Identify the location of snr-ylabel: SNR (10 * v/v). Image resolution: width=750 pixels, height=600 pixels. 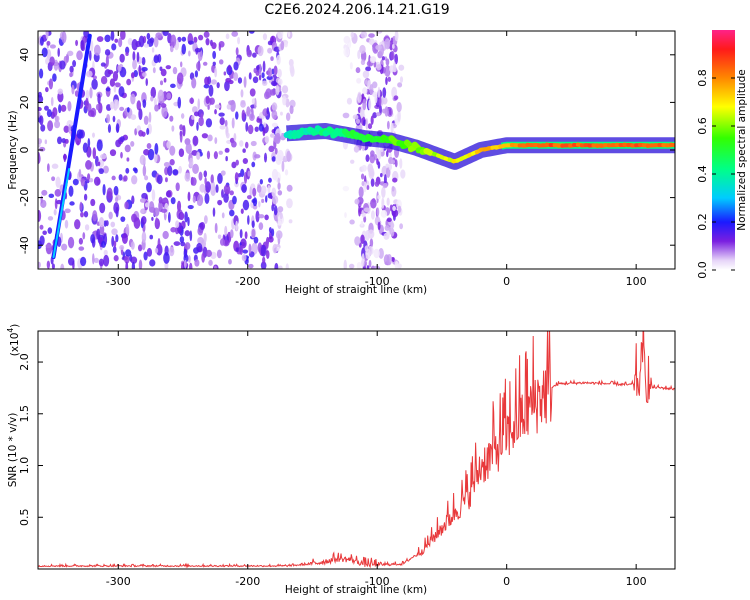
(13, 450).